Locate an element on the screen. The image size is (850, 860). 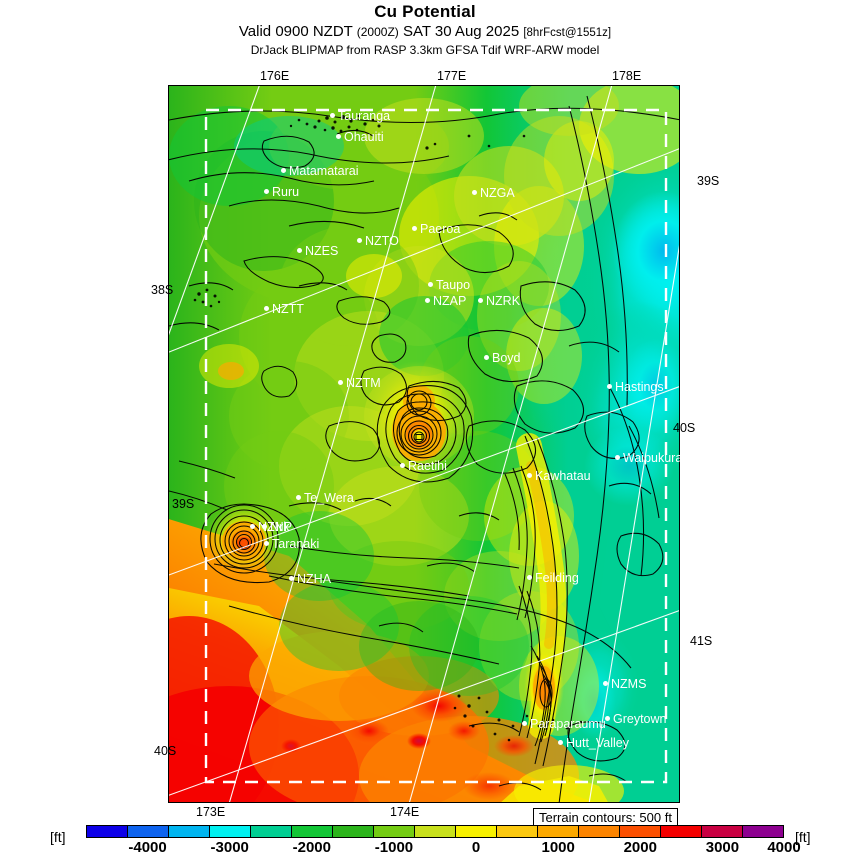
station-name: NZMS is located at coordinates (629, 684).